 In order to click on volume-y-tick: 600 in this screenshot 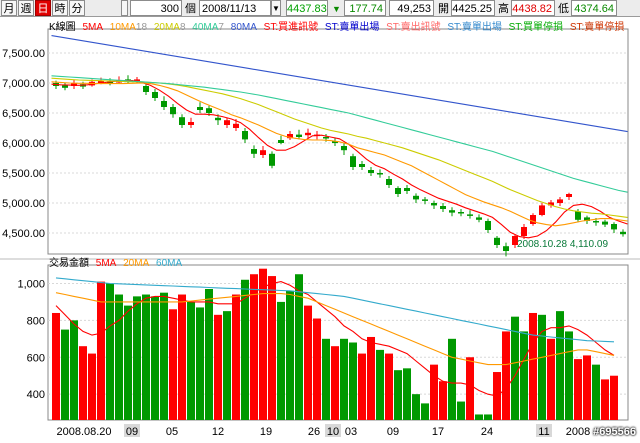, I will do `click(36, 358)`.